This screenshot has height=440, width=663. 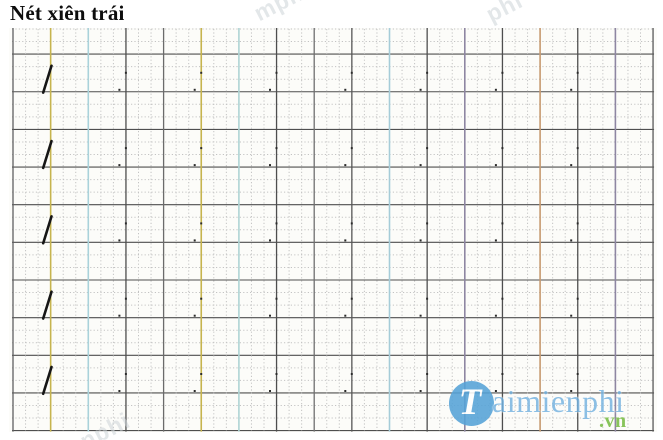 What do you see at coordinates (613, 421) in the screenshot?
I see `watermark-domain-suffix: .vn` at bounding box center [613, 421].